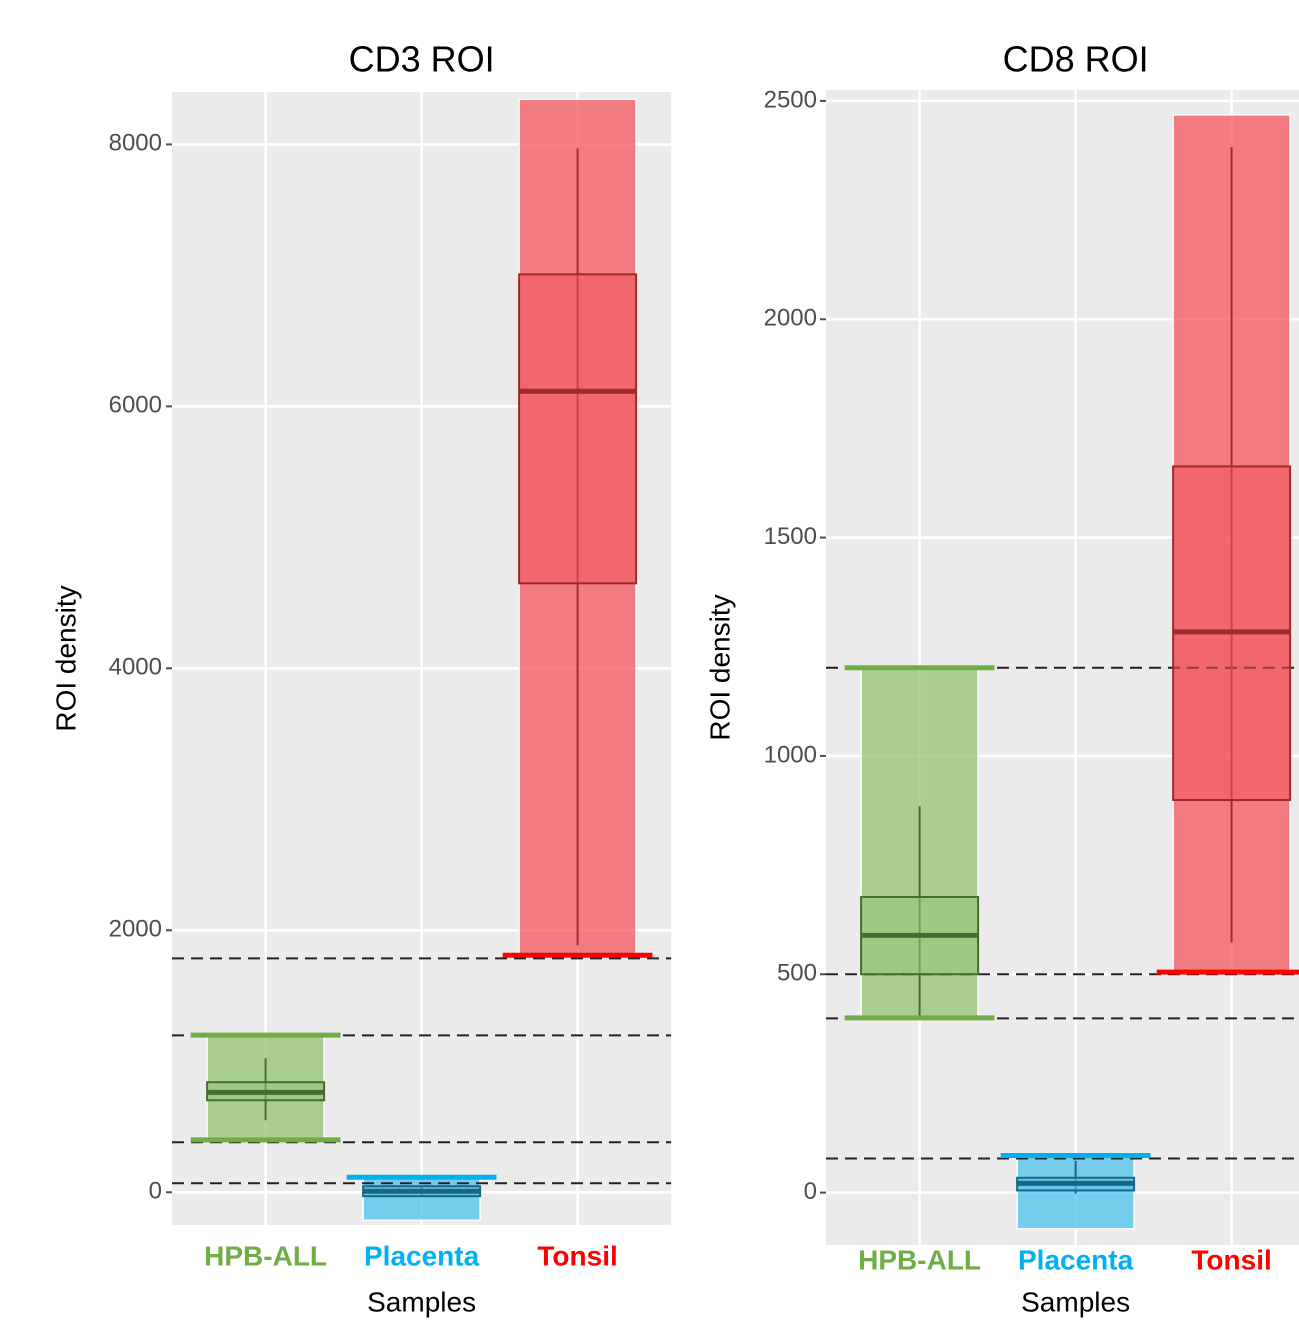 This screenshot has height=1329, width=1299. I want to click on y-tick-label: 1500, so click(790, 536).